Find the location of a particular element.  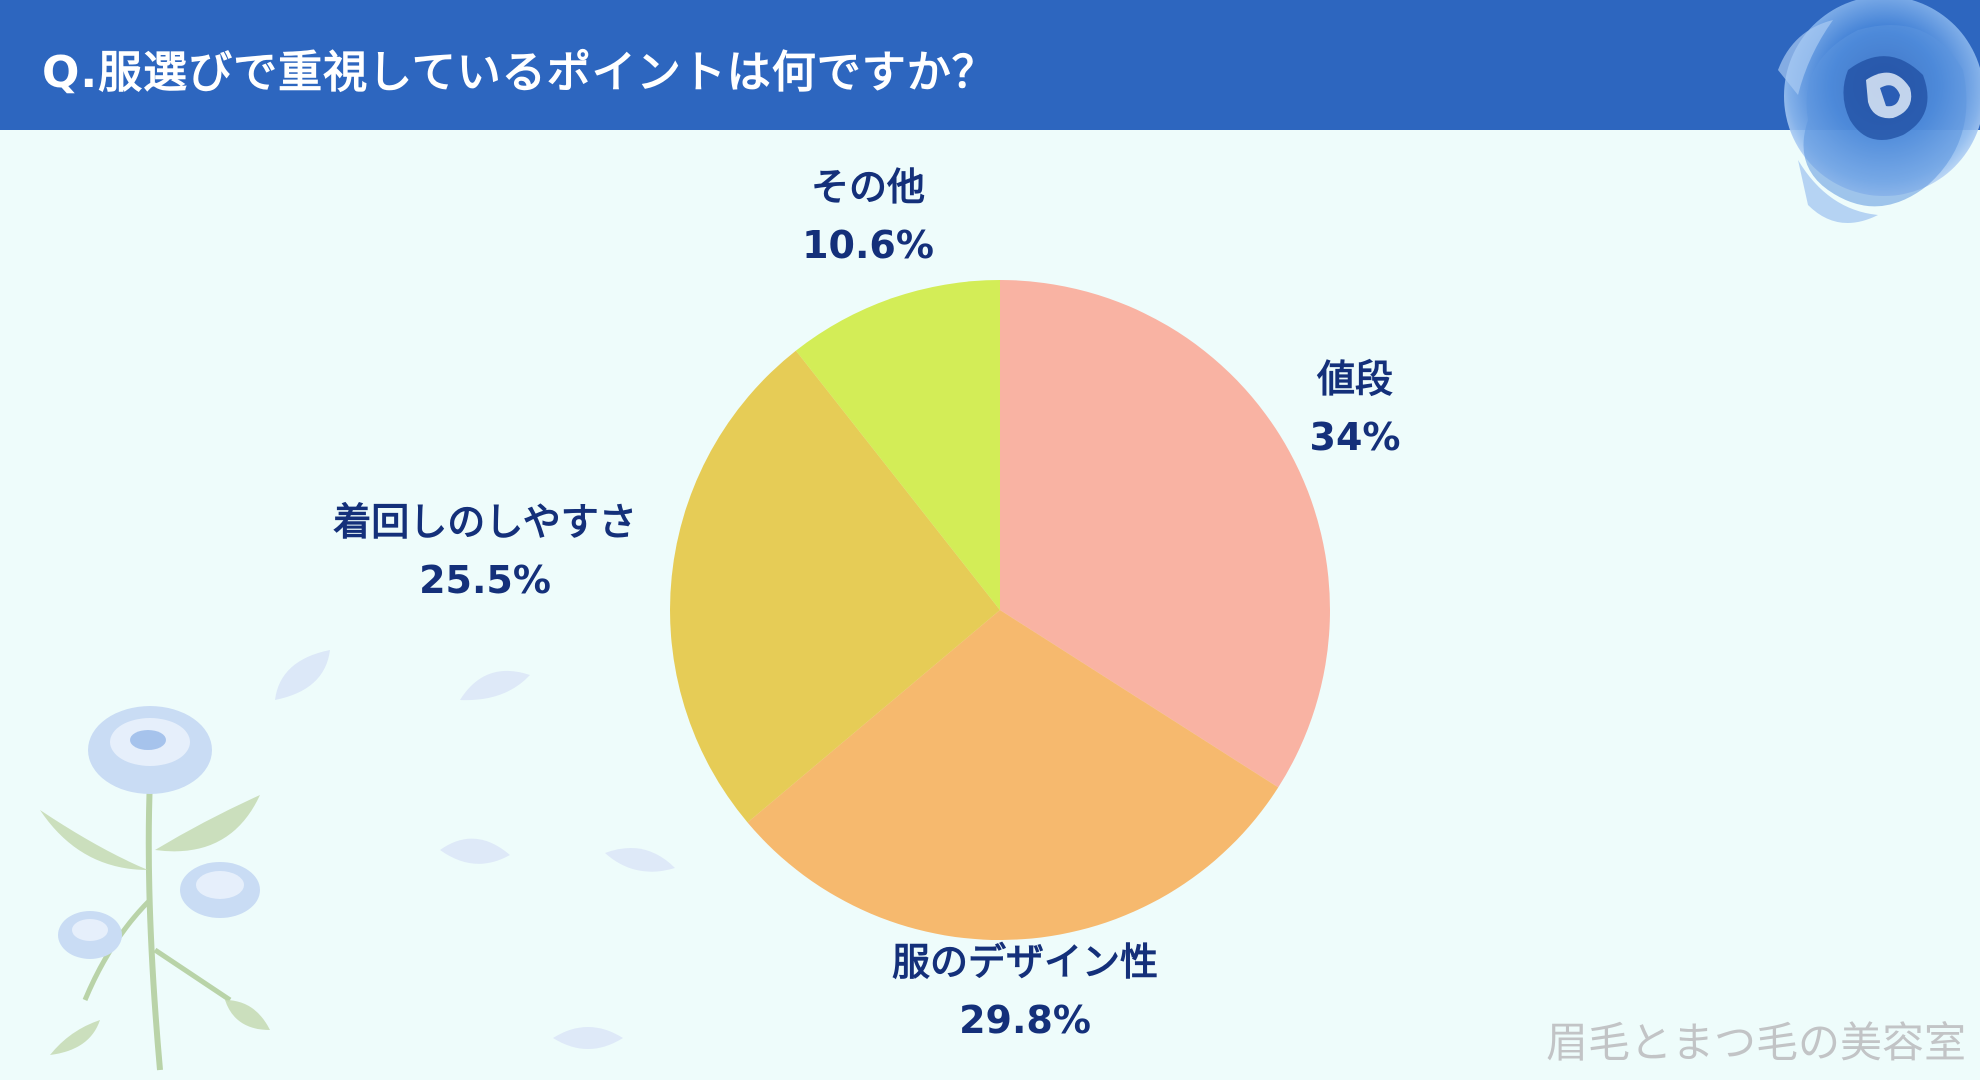

page-title: Q.服選びで重視しているポイントは何ですか？ is located at coordinates (519, 72).